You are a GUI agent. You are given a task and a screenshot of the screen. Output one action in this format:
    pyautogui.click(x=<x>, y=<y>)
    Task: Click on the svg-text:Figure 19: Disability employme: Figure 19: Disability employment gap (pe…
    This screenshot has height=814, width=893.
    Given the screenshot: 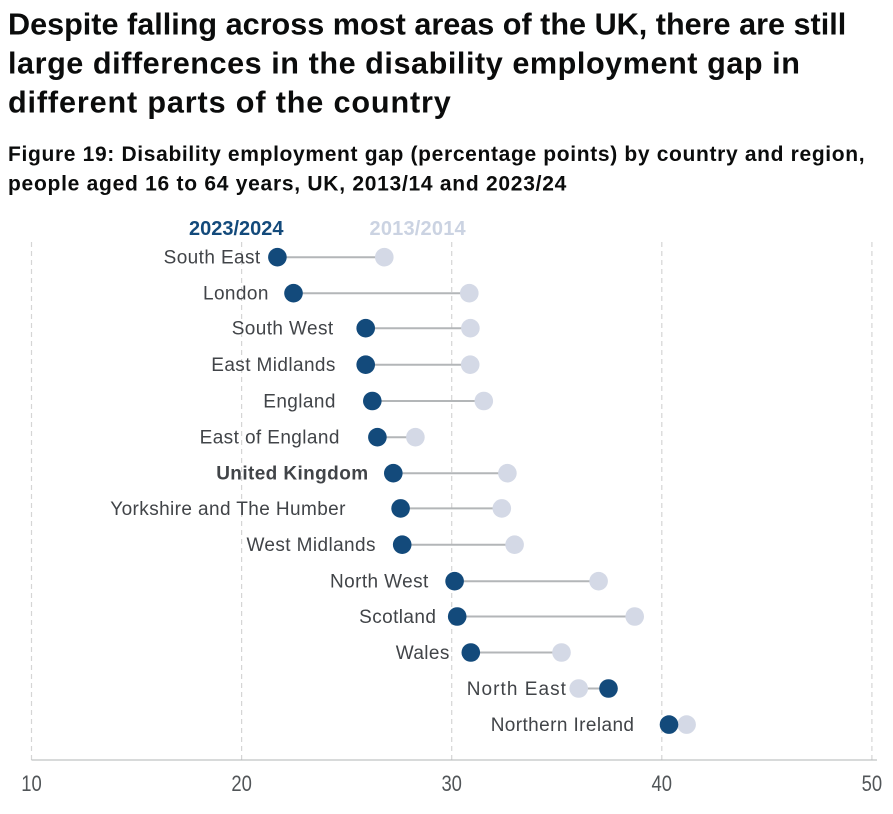 What is the action you would take?
    pyautogui.click(x=436, y=154)
    